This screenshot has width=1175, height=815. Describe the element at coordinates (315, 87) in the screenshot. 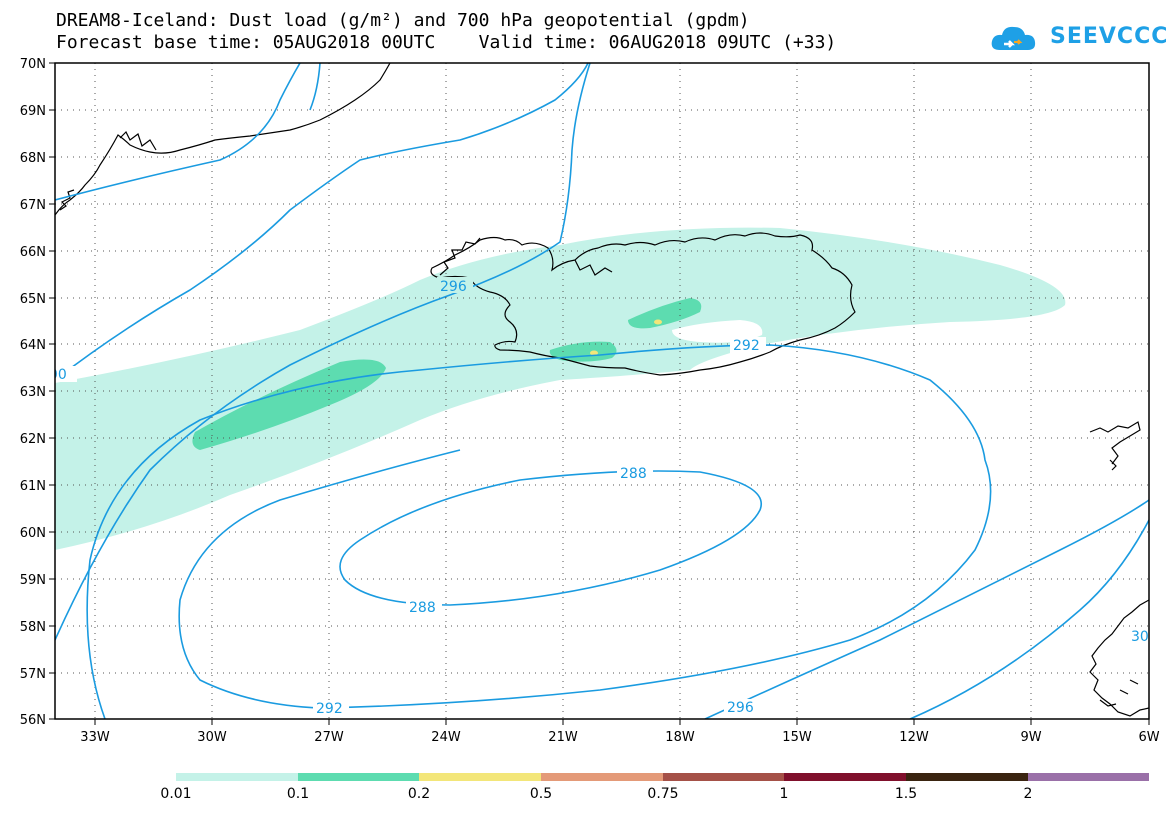

I see `contour-north` at that location.